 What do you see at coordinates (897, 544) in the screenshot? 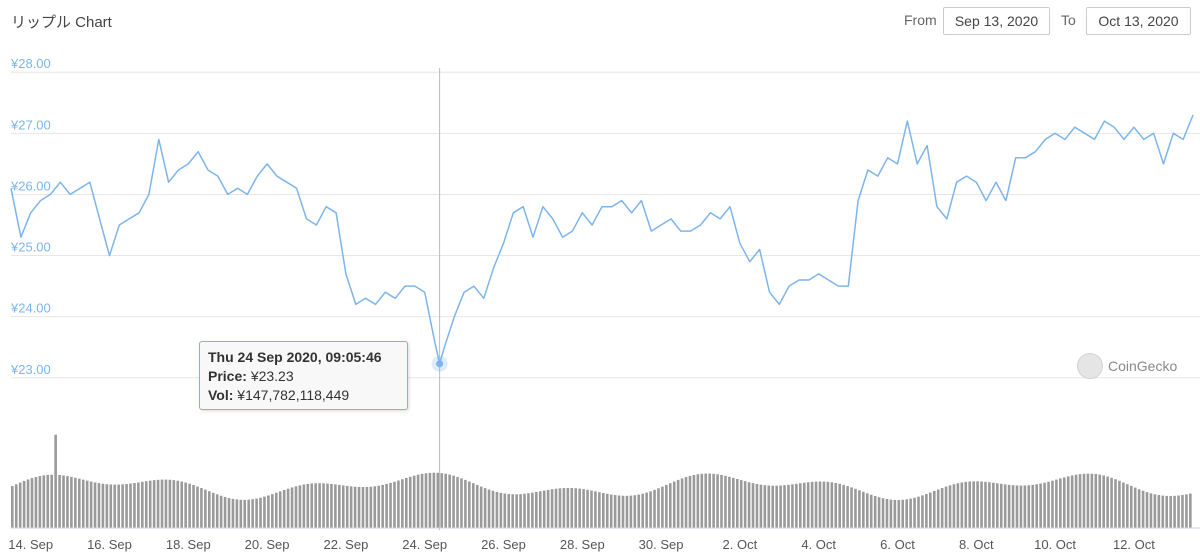
I see `x-tick-label: 6. Oct` at bounding box center [897, 544].